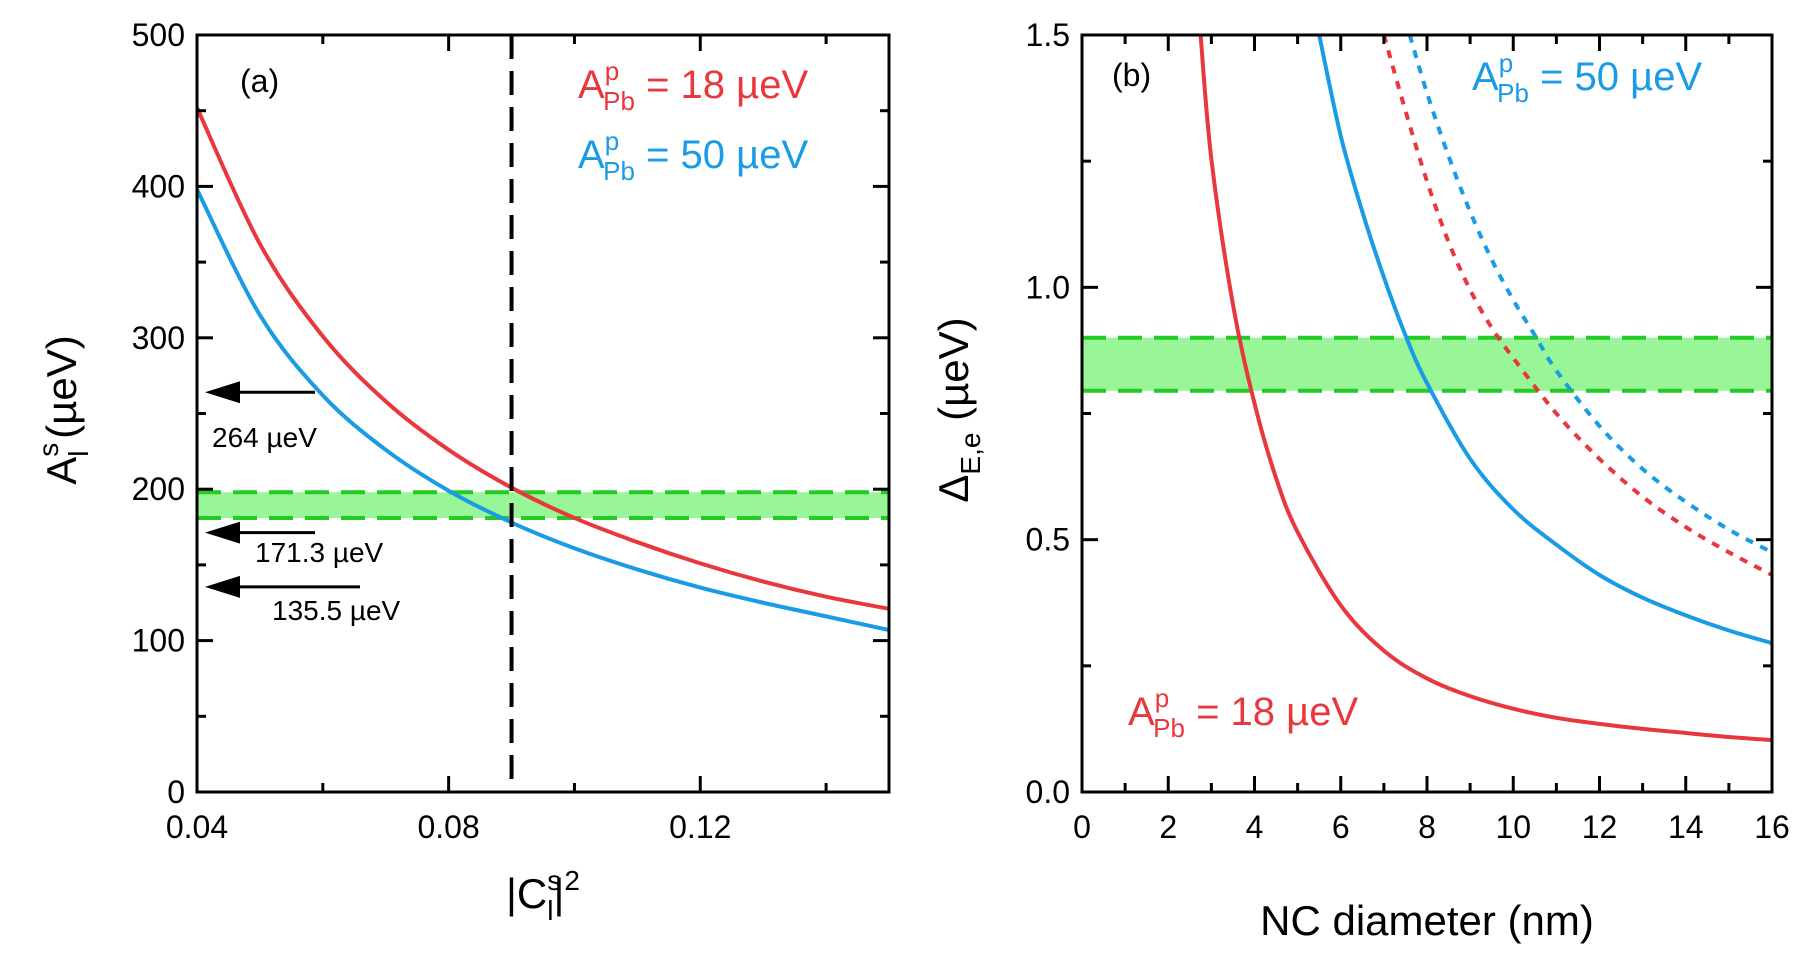  Describe the element at coordinates (158, 35) in the screenshot. I see `a-ytick-label: 500` at that location.